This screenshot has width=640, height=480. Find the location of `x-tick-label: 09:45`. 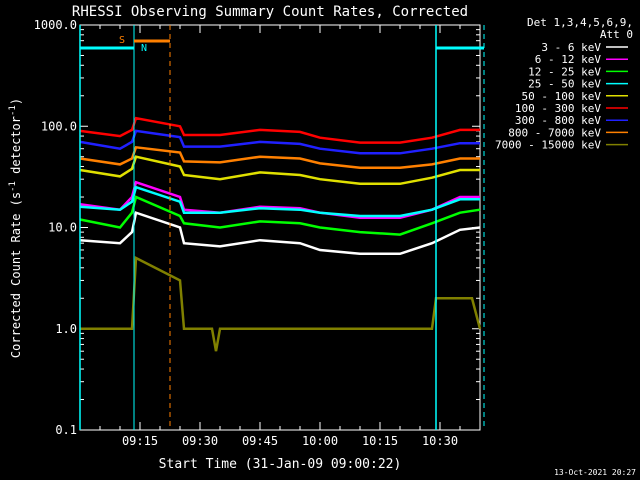

x-tick-label: 09:45 is located at coordinates (260, 441).